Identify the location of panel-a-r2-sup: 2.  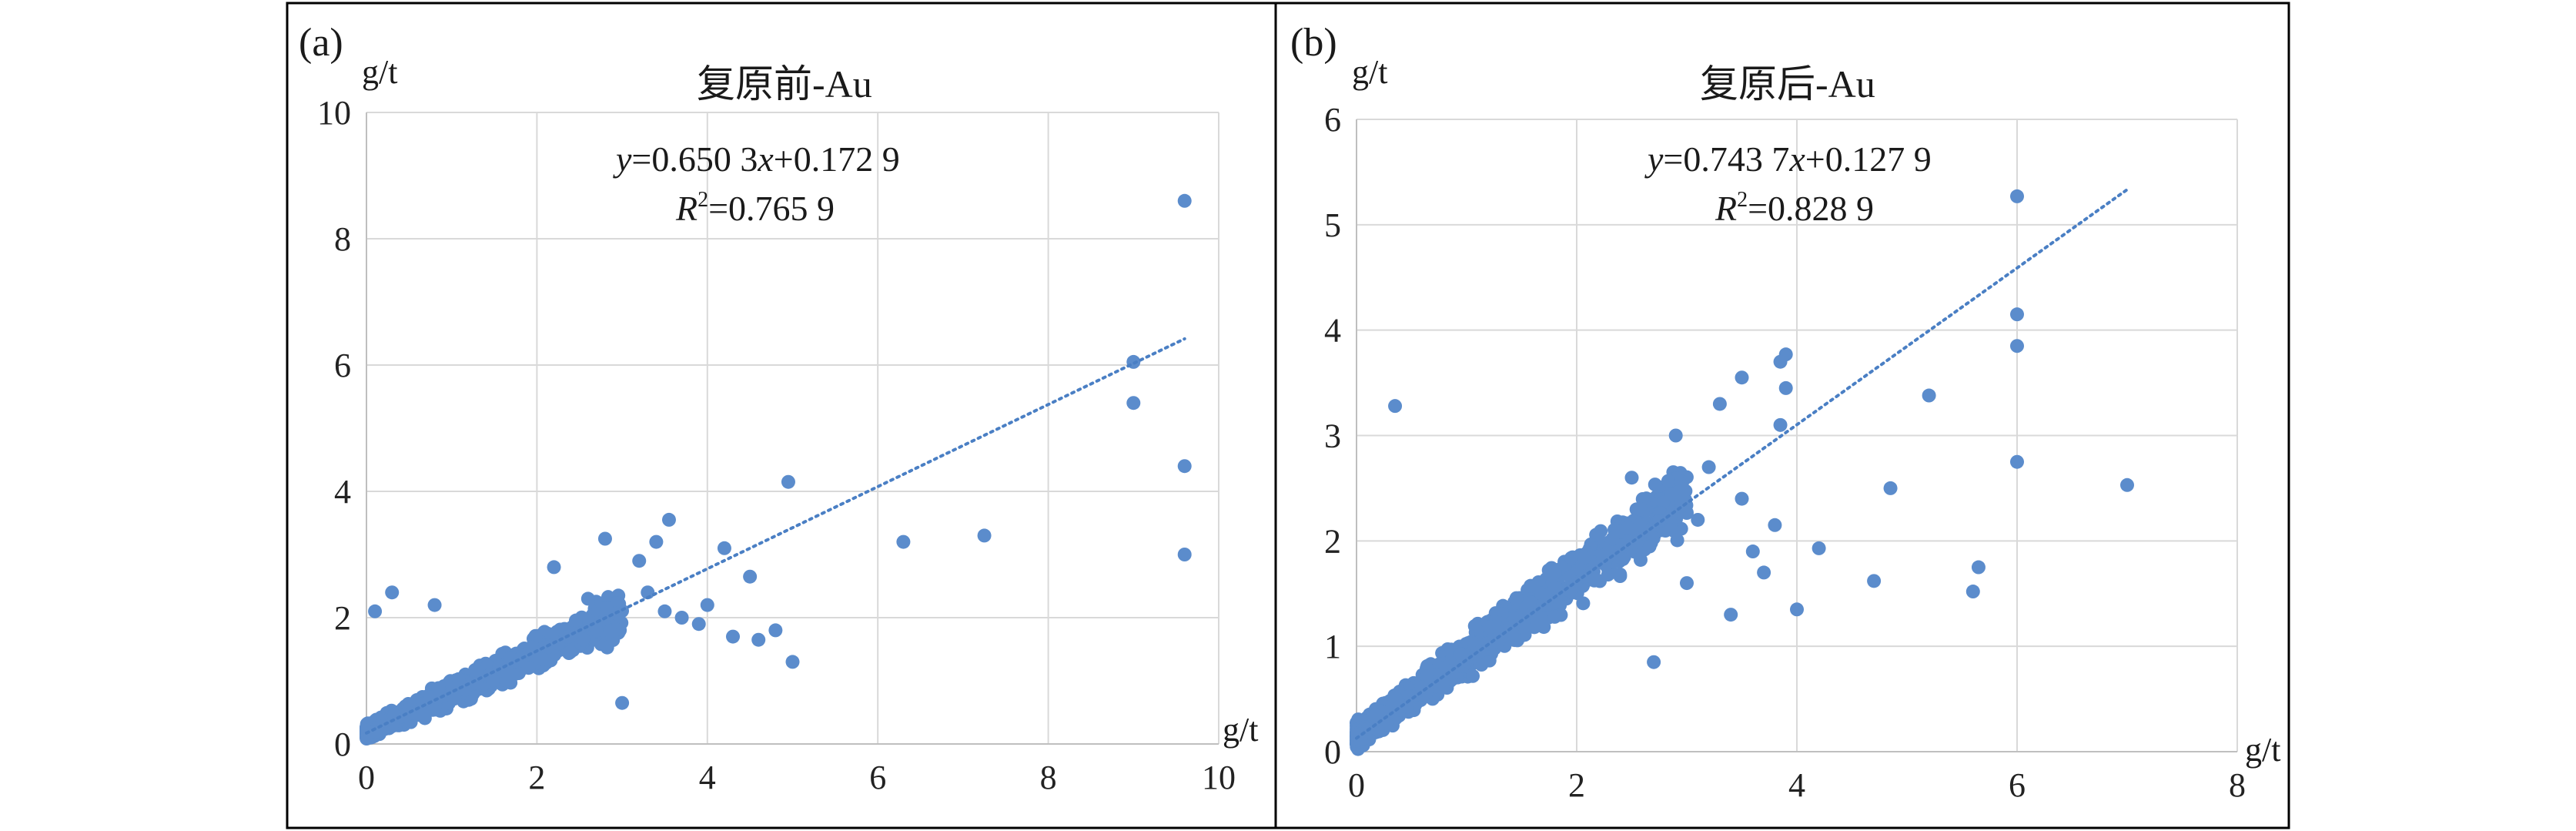
(703, 200).